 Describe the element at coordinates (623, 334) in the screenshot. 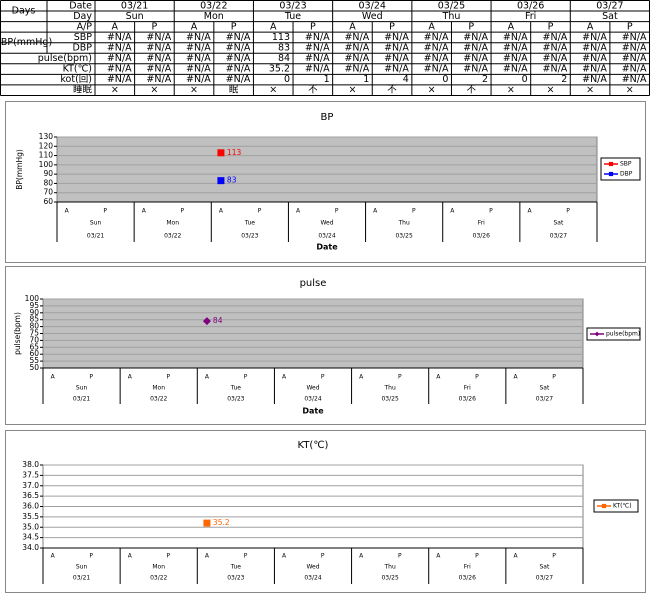

I see `legend-label: pulse(bpm)` at that location.